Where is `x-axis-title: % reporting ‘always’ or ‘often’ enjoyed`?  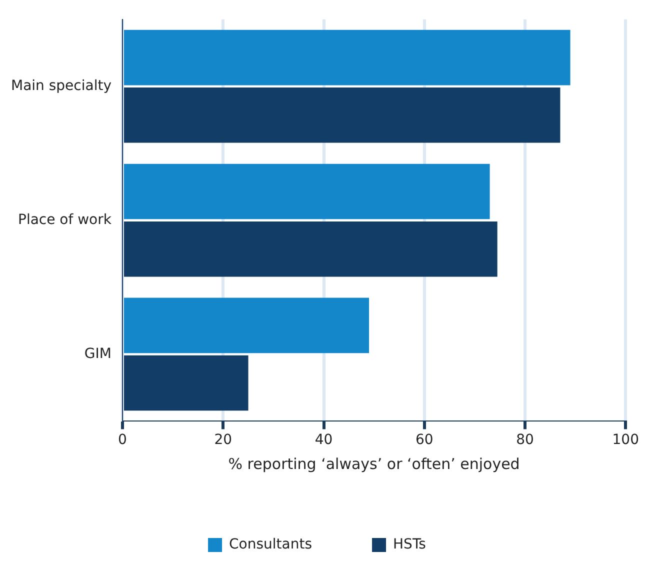
x-axis-title: % reporting ‘always’ or ‘often’ enjoyed is located at coordinates (374, 463).